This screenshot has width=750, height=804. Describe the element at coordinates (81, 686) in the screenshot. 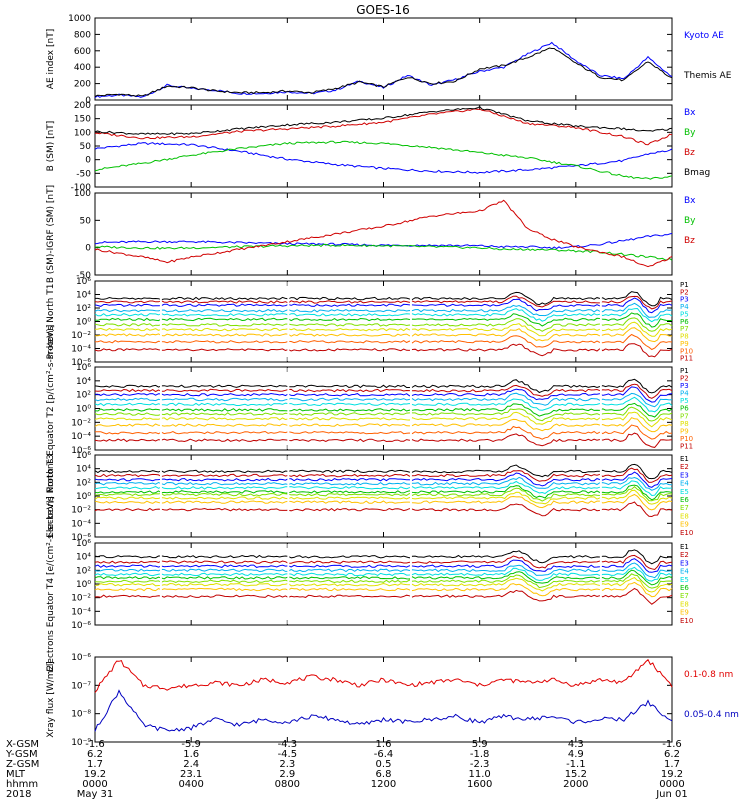

I see `y-tick-label: 10⁻⁷` at that location.